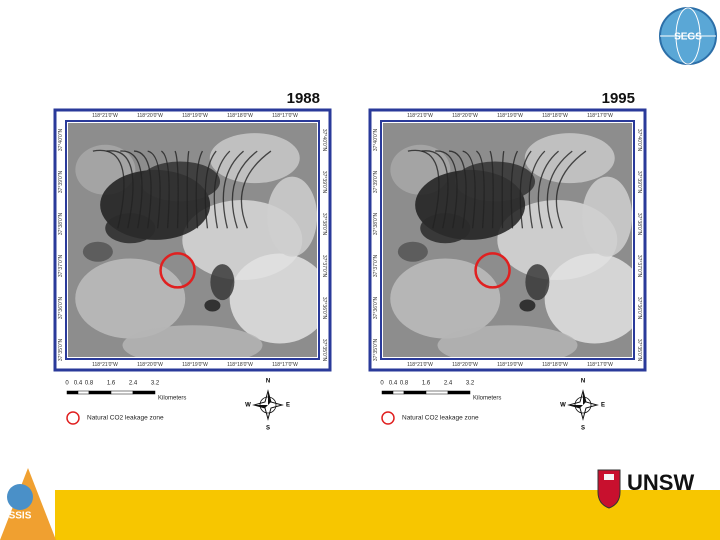 Image resolution: width=720 pixels, height=540 pixels. I want to click on scale-label: 0.8, so click(89, 384).